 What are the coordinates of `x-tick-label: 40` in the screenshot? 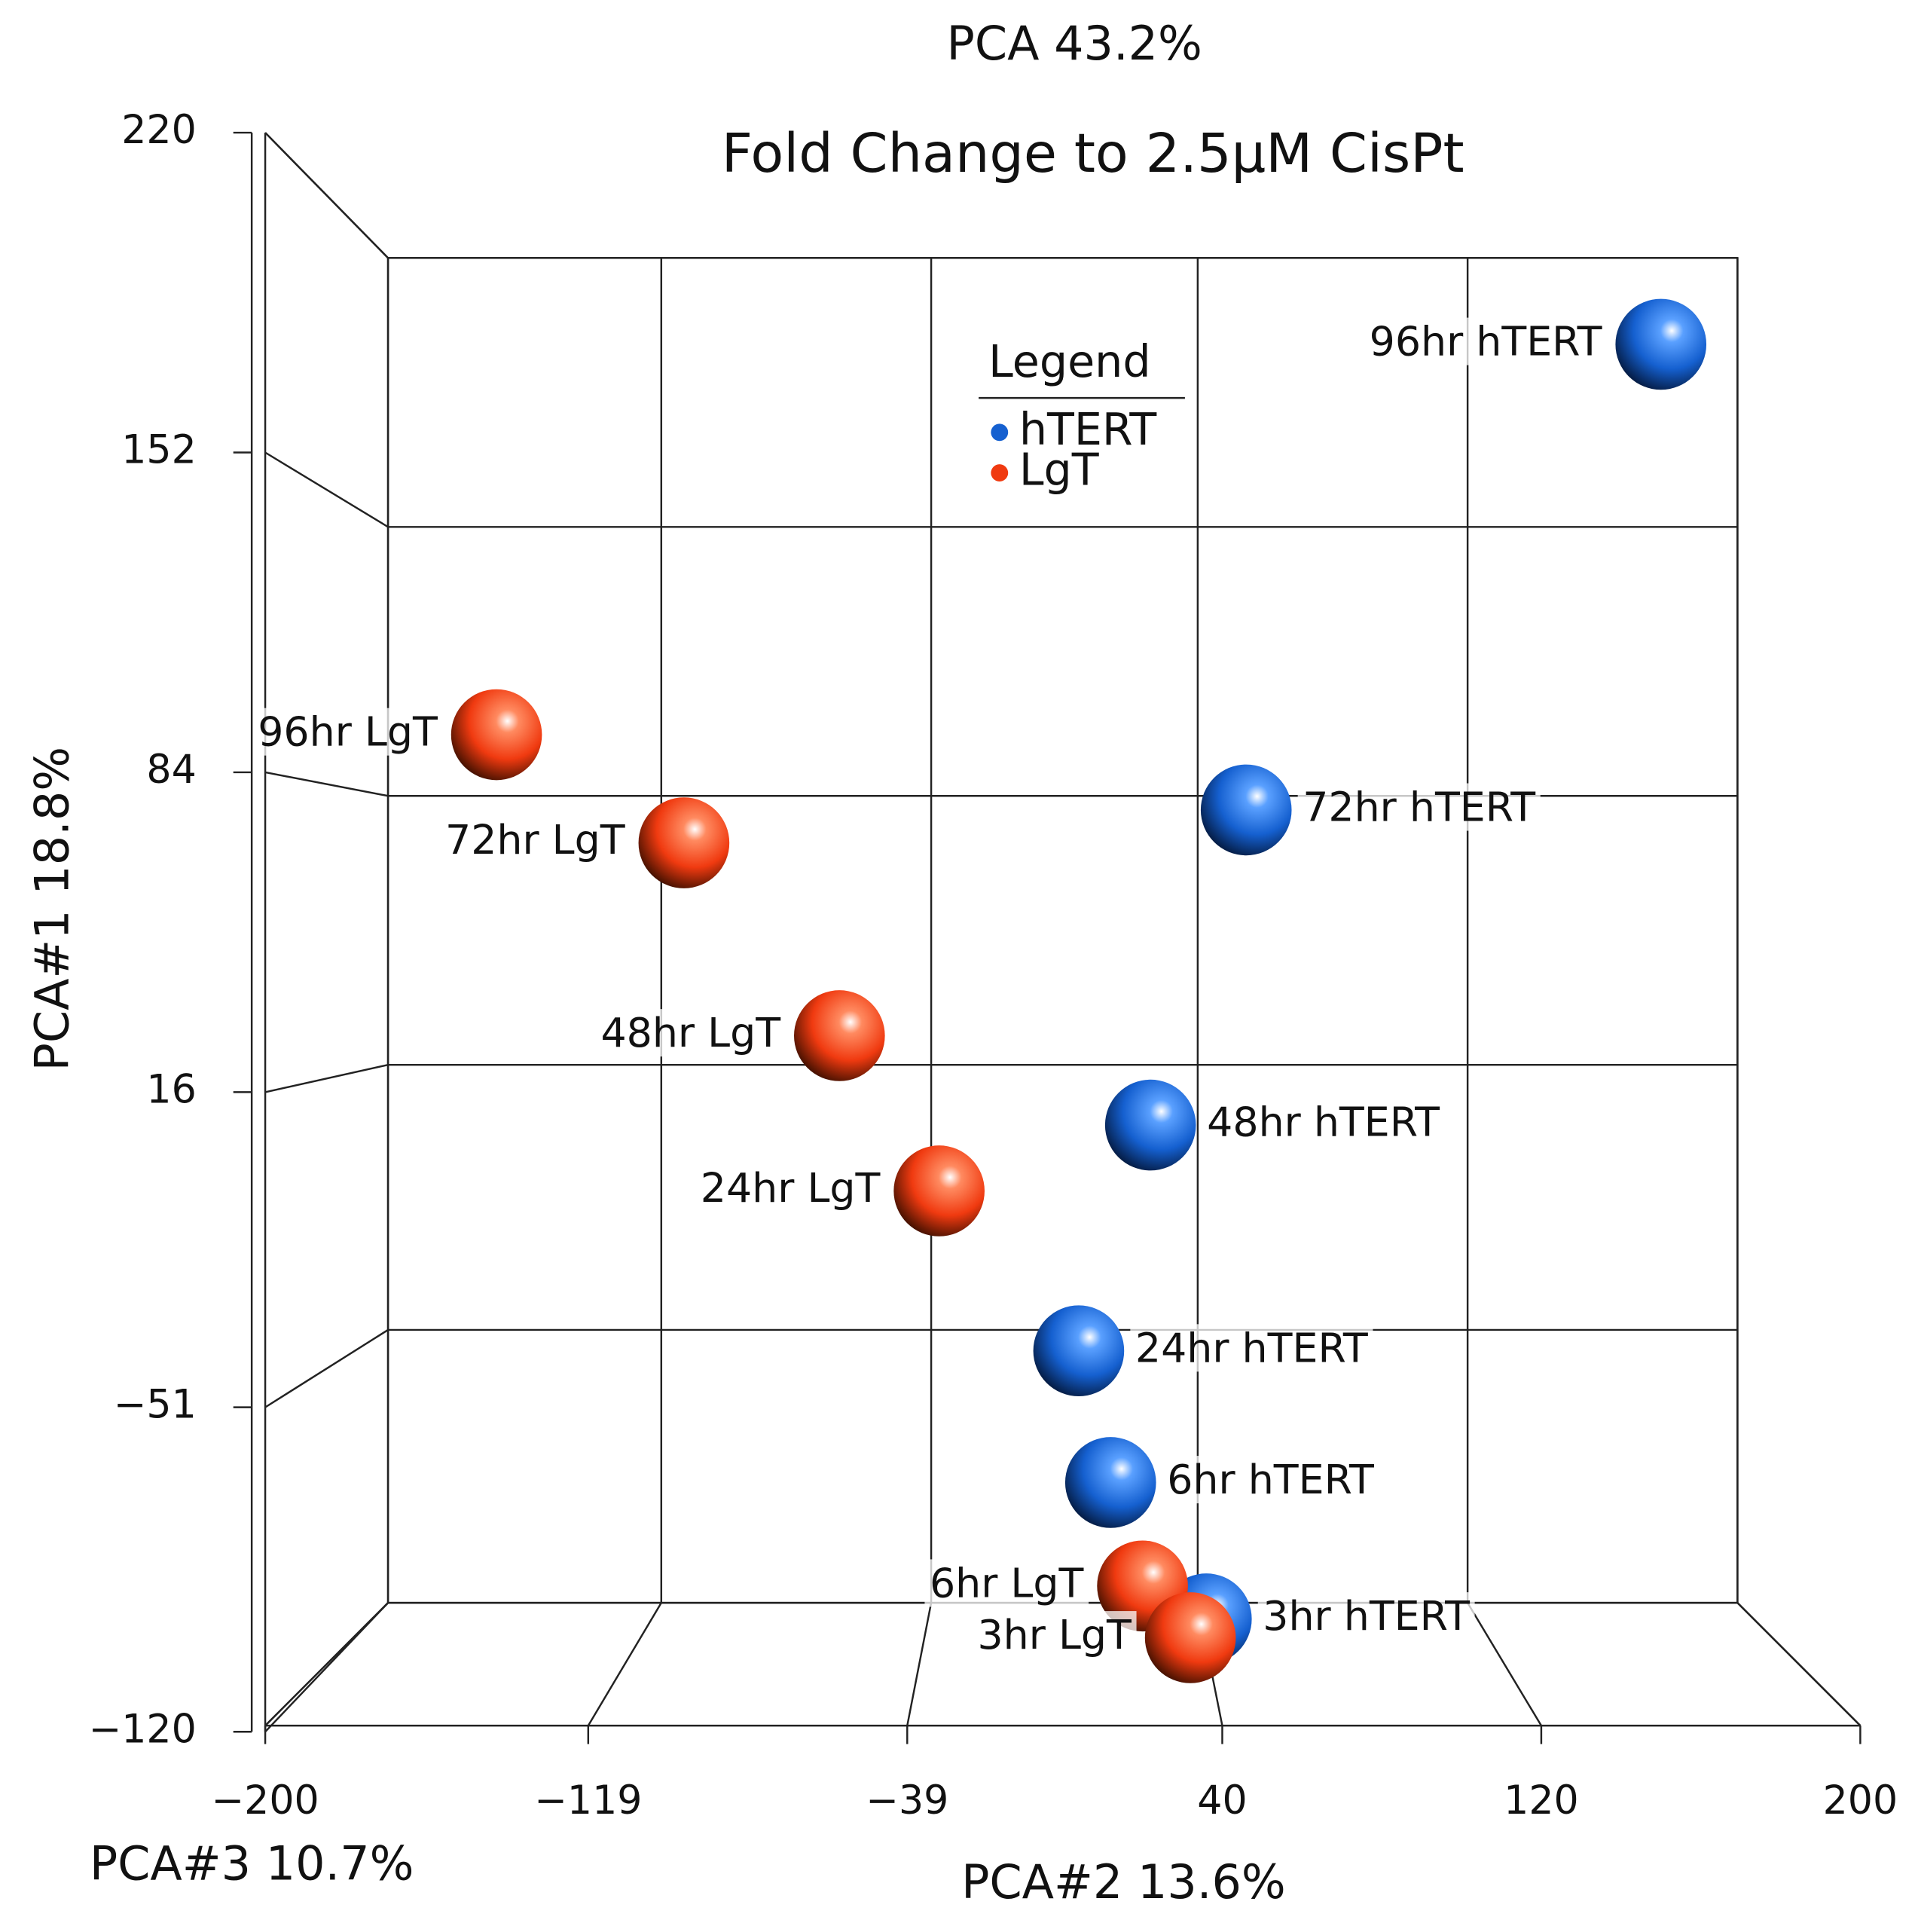 It's located at (1222, 1801).